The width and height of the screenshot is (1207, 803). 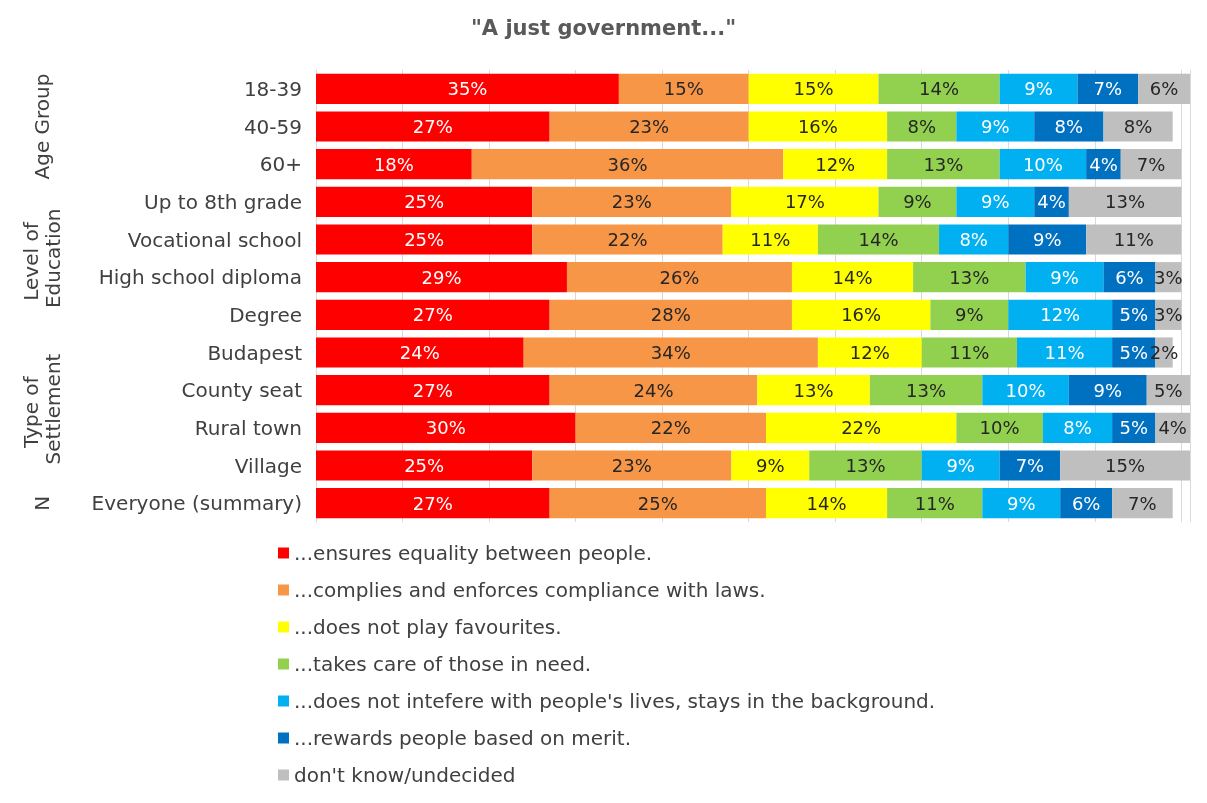 I want to click on y-tick-label: Village, so click(x=268, y=465).